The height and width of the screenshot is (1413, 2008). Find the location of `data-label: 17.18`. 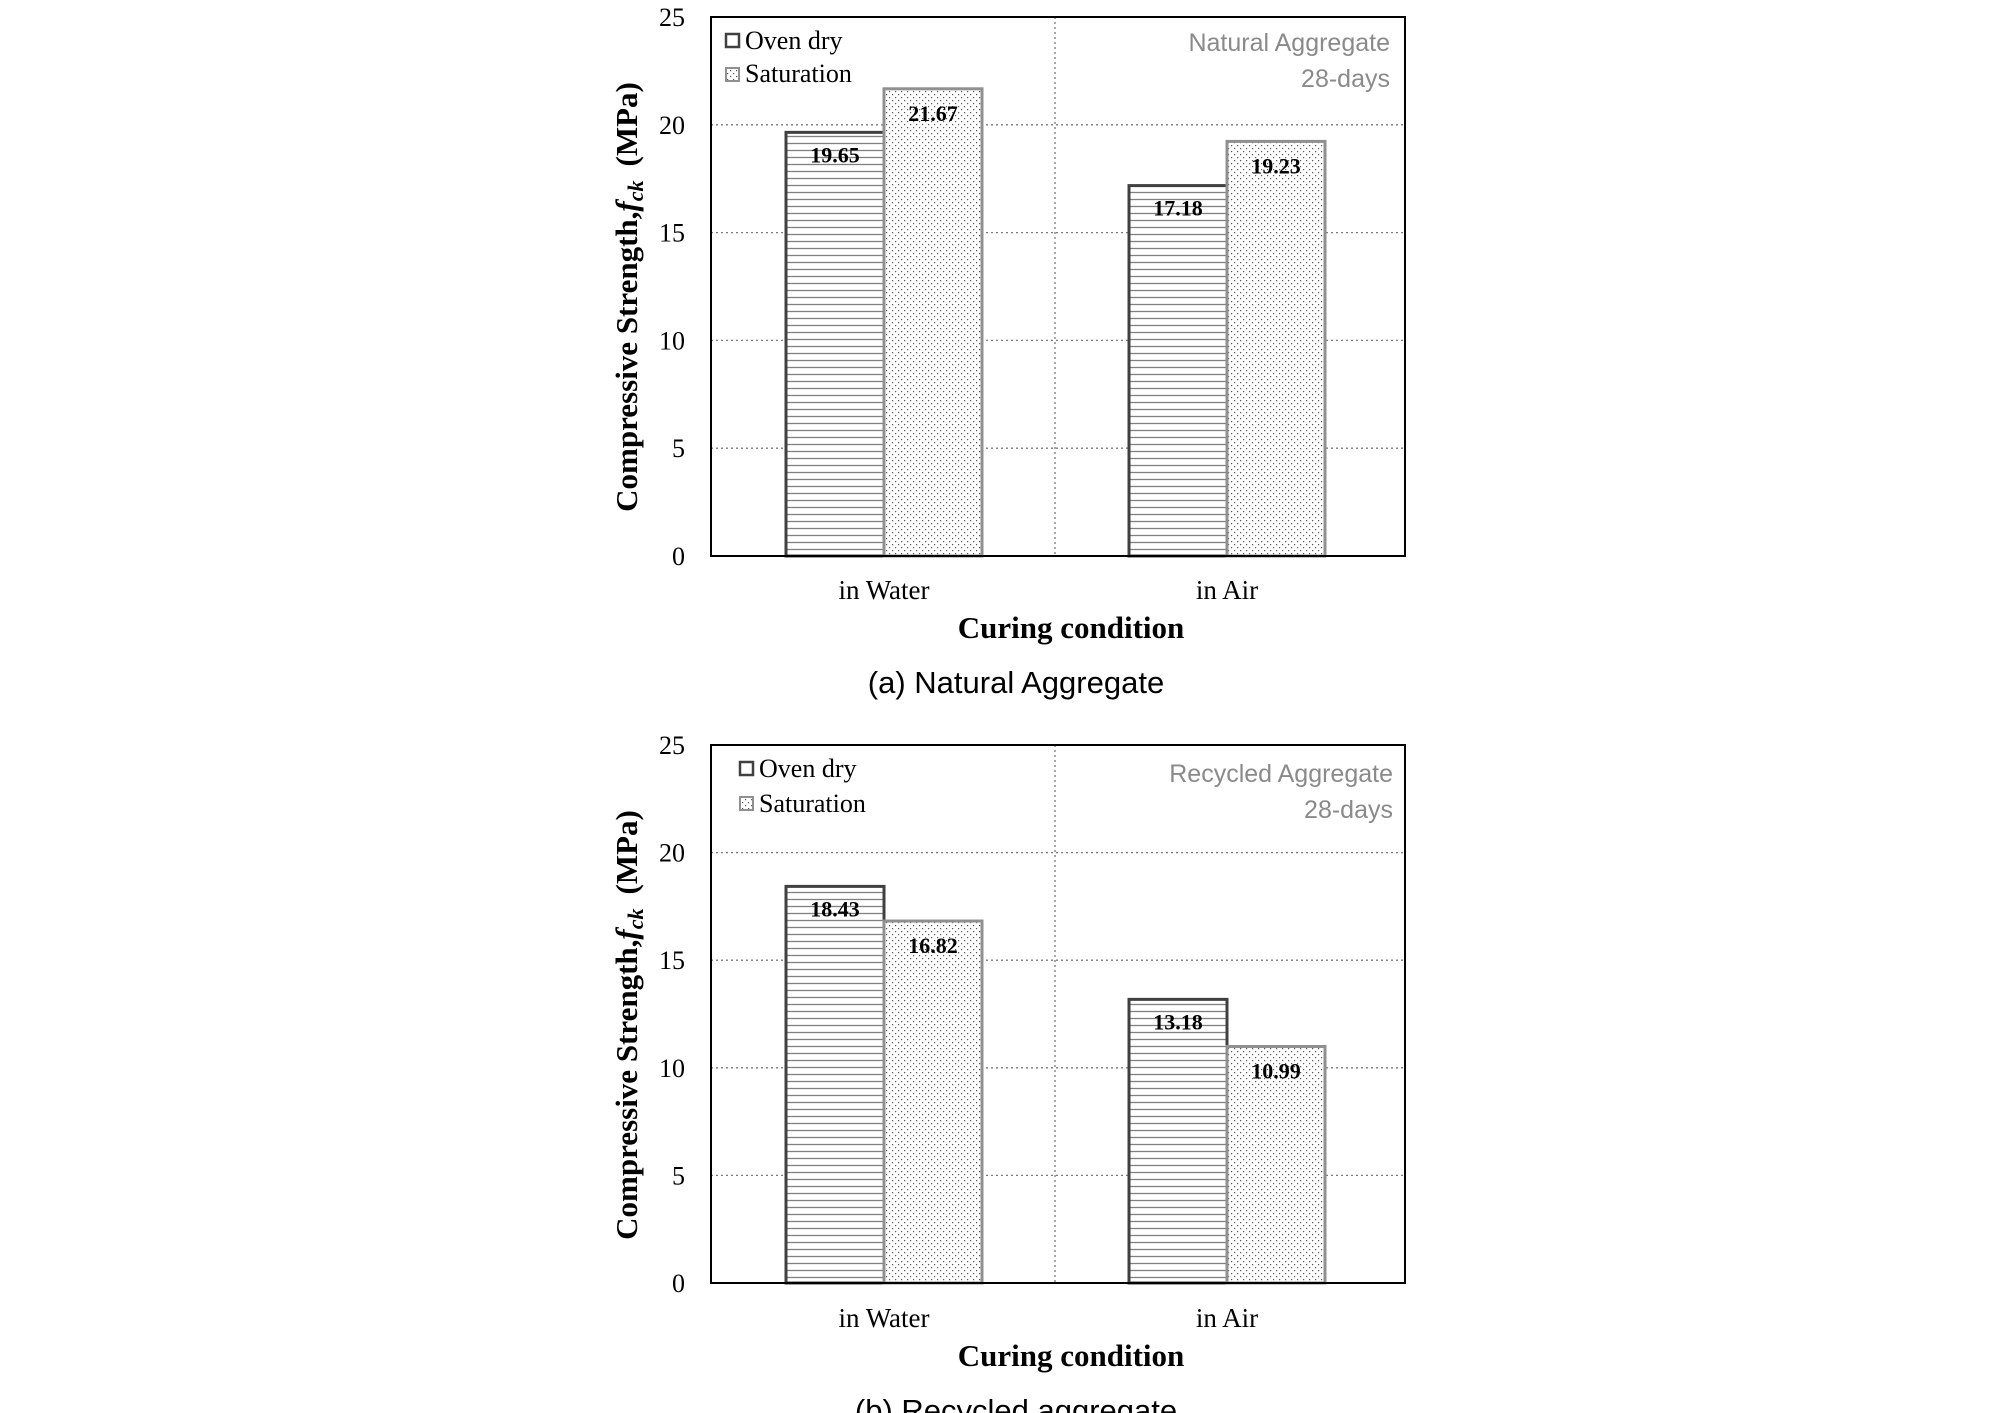

data-label: 17.18 is located at coordinates (1178, 208).